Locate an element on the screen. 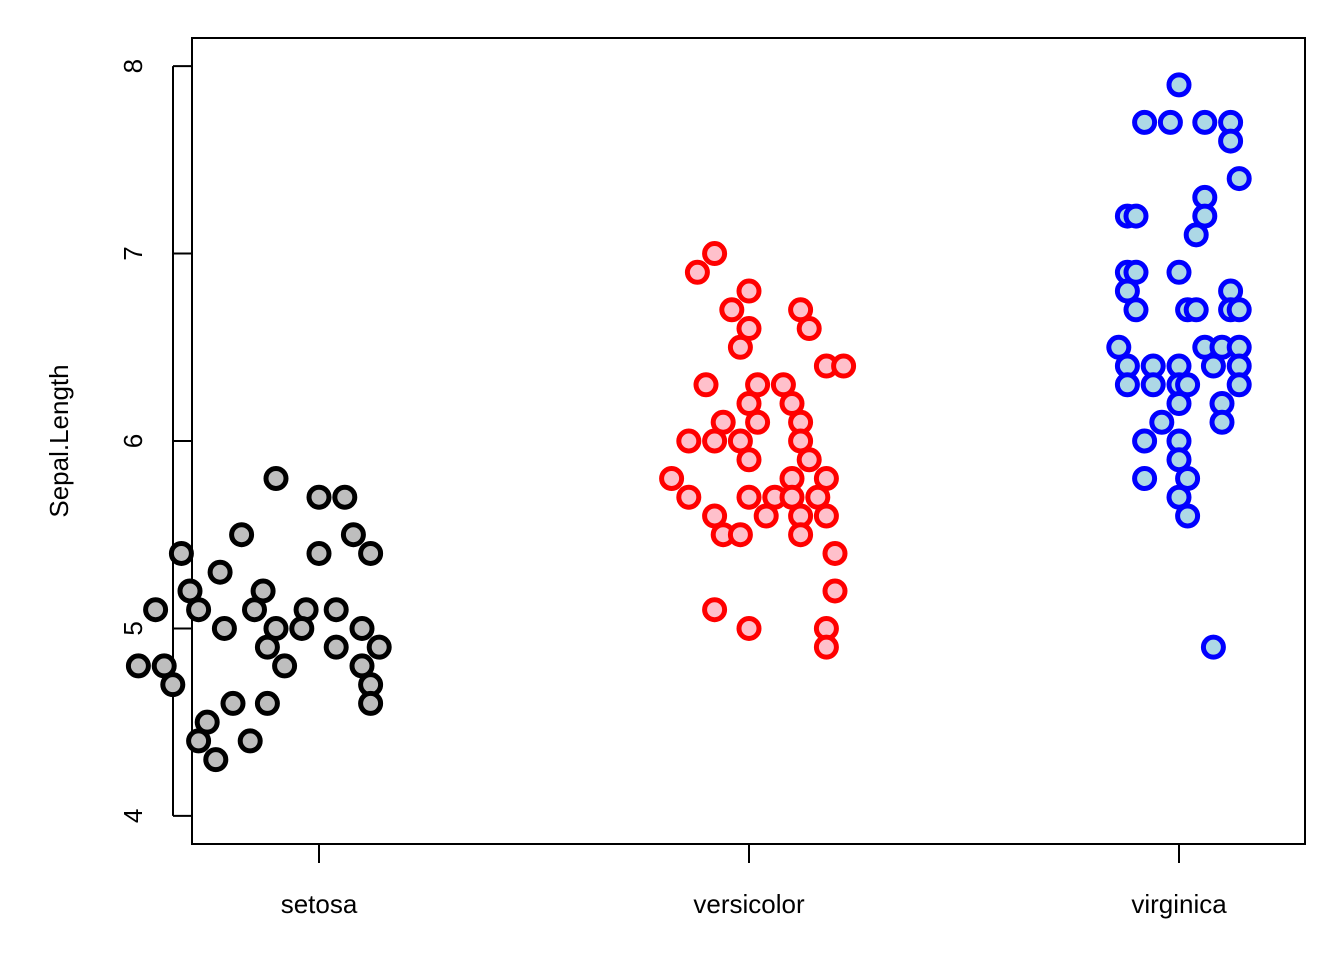 The image size is (1344, 960). series-virginica is located at coordinates (1179, 366).